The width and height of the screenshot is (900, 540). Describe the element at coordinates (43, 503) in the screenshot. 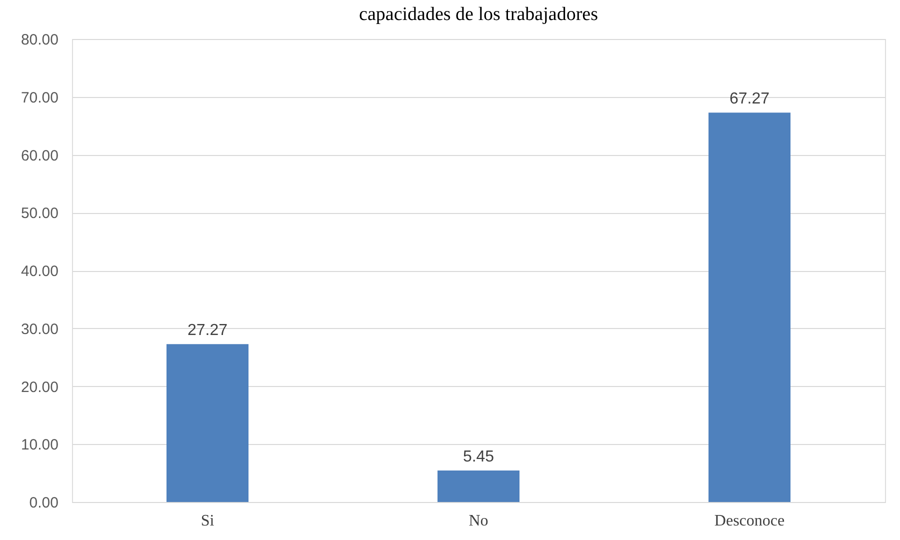

I see `y-tick-label: 0.00` at that location.